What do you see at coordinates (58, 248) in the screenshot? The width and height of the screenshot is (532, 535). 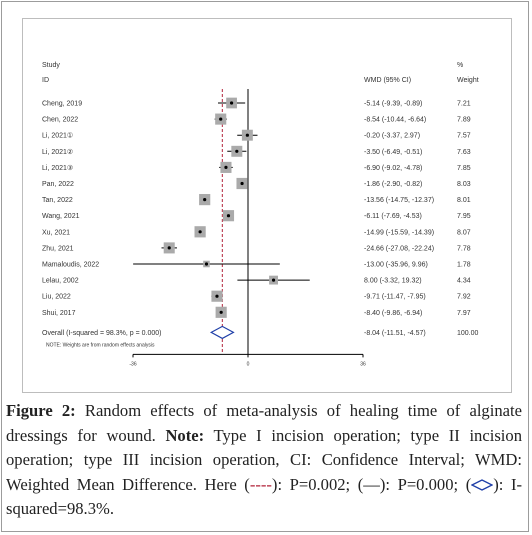 I see `study-label: Zhu, 2021` at bounding box center [58, 248].